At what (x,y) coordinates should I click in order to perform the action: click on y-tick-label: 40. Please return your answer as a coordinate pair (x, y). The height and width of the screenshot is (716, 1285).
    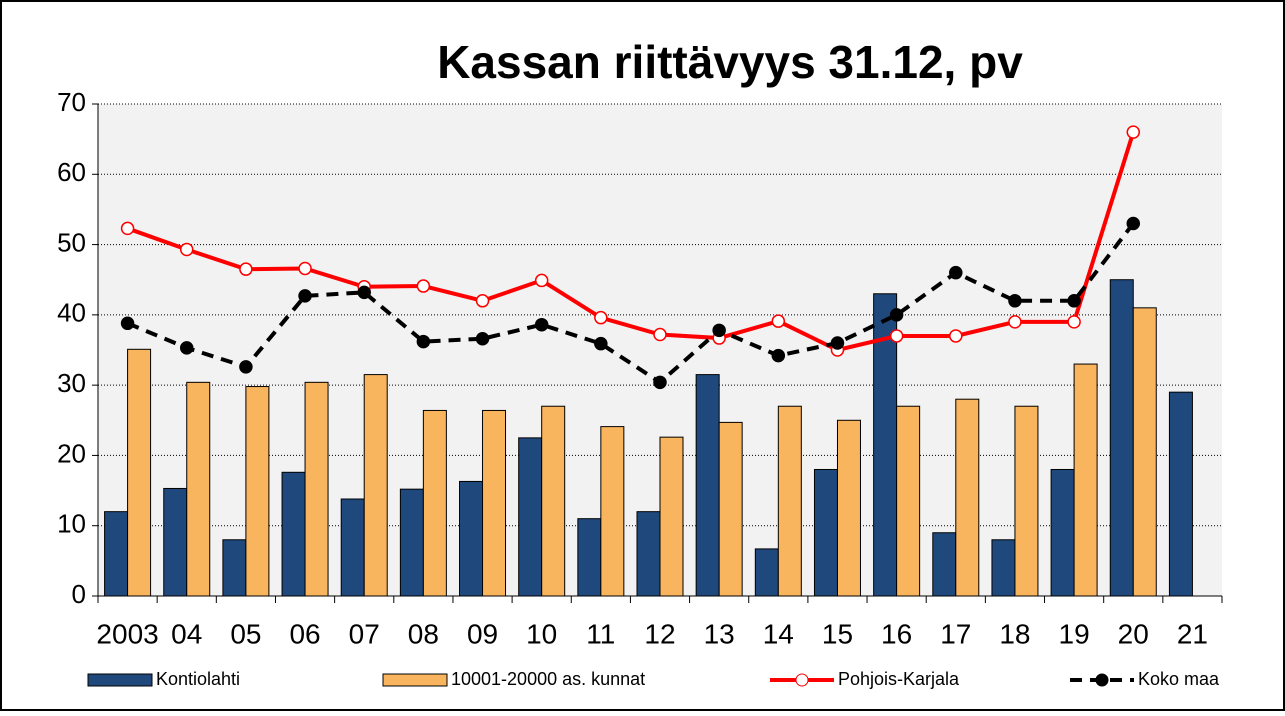
    Looking at the image, I should click on (71, 313).